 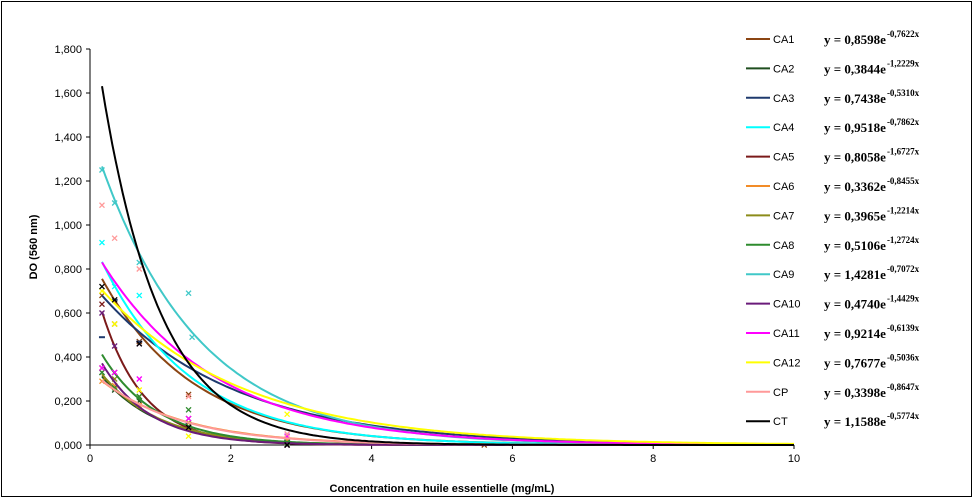 What do you see at coordinates (855, 245) in the screenshot?
I see `trendline-equation: y = 0,5106e` at bounding box center [855, 245].